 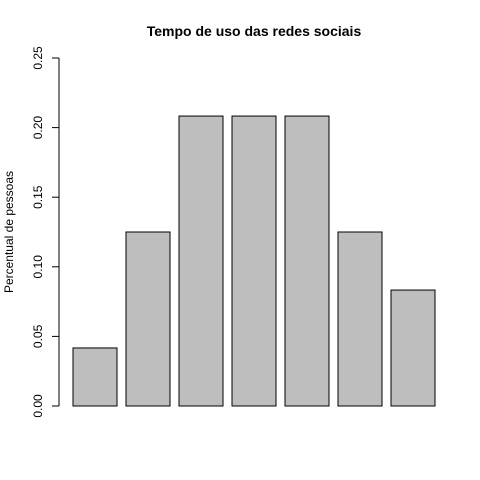 What do you see at coordinates (254, 31) in the screenshot?
I see `chart-title: Tempo de uso das redes sociais` at bounding box center [254, 31].